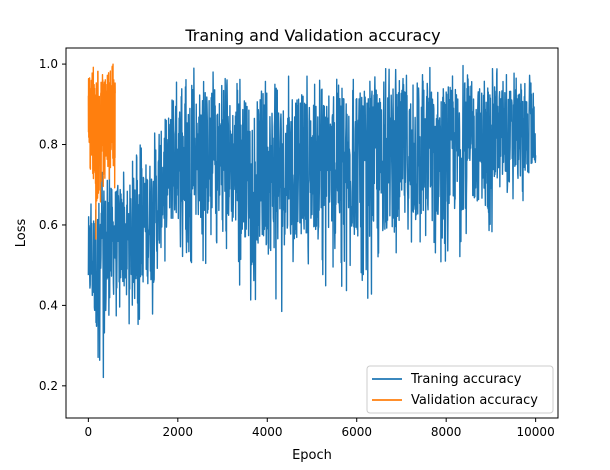  What do you see at coordinates (466, 379) in the screenshot?
I see `legend-label-training: Traning accuracy` at bounding box center [466, 379].